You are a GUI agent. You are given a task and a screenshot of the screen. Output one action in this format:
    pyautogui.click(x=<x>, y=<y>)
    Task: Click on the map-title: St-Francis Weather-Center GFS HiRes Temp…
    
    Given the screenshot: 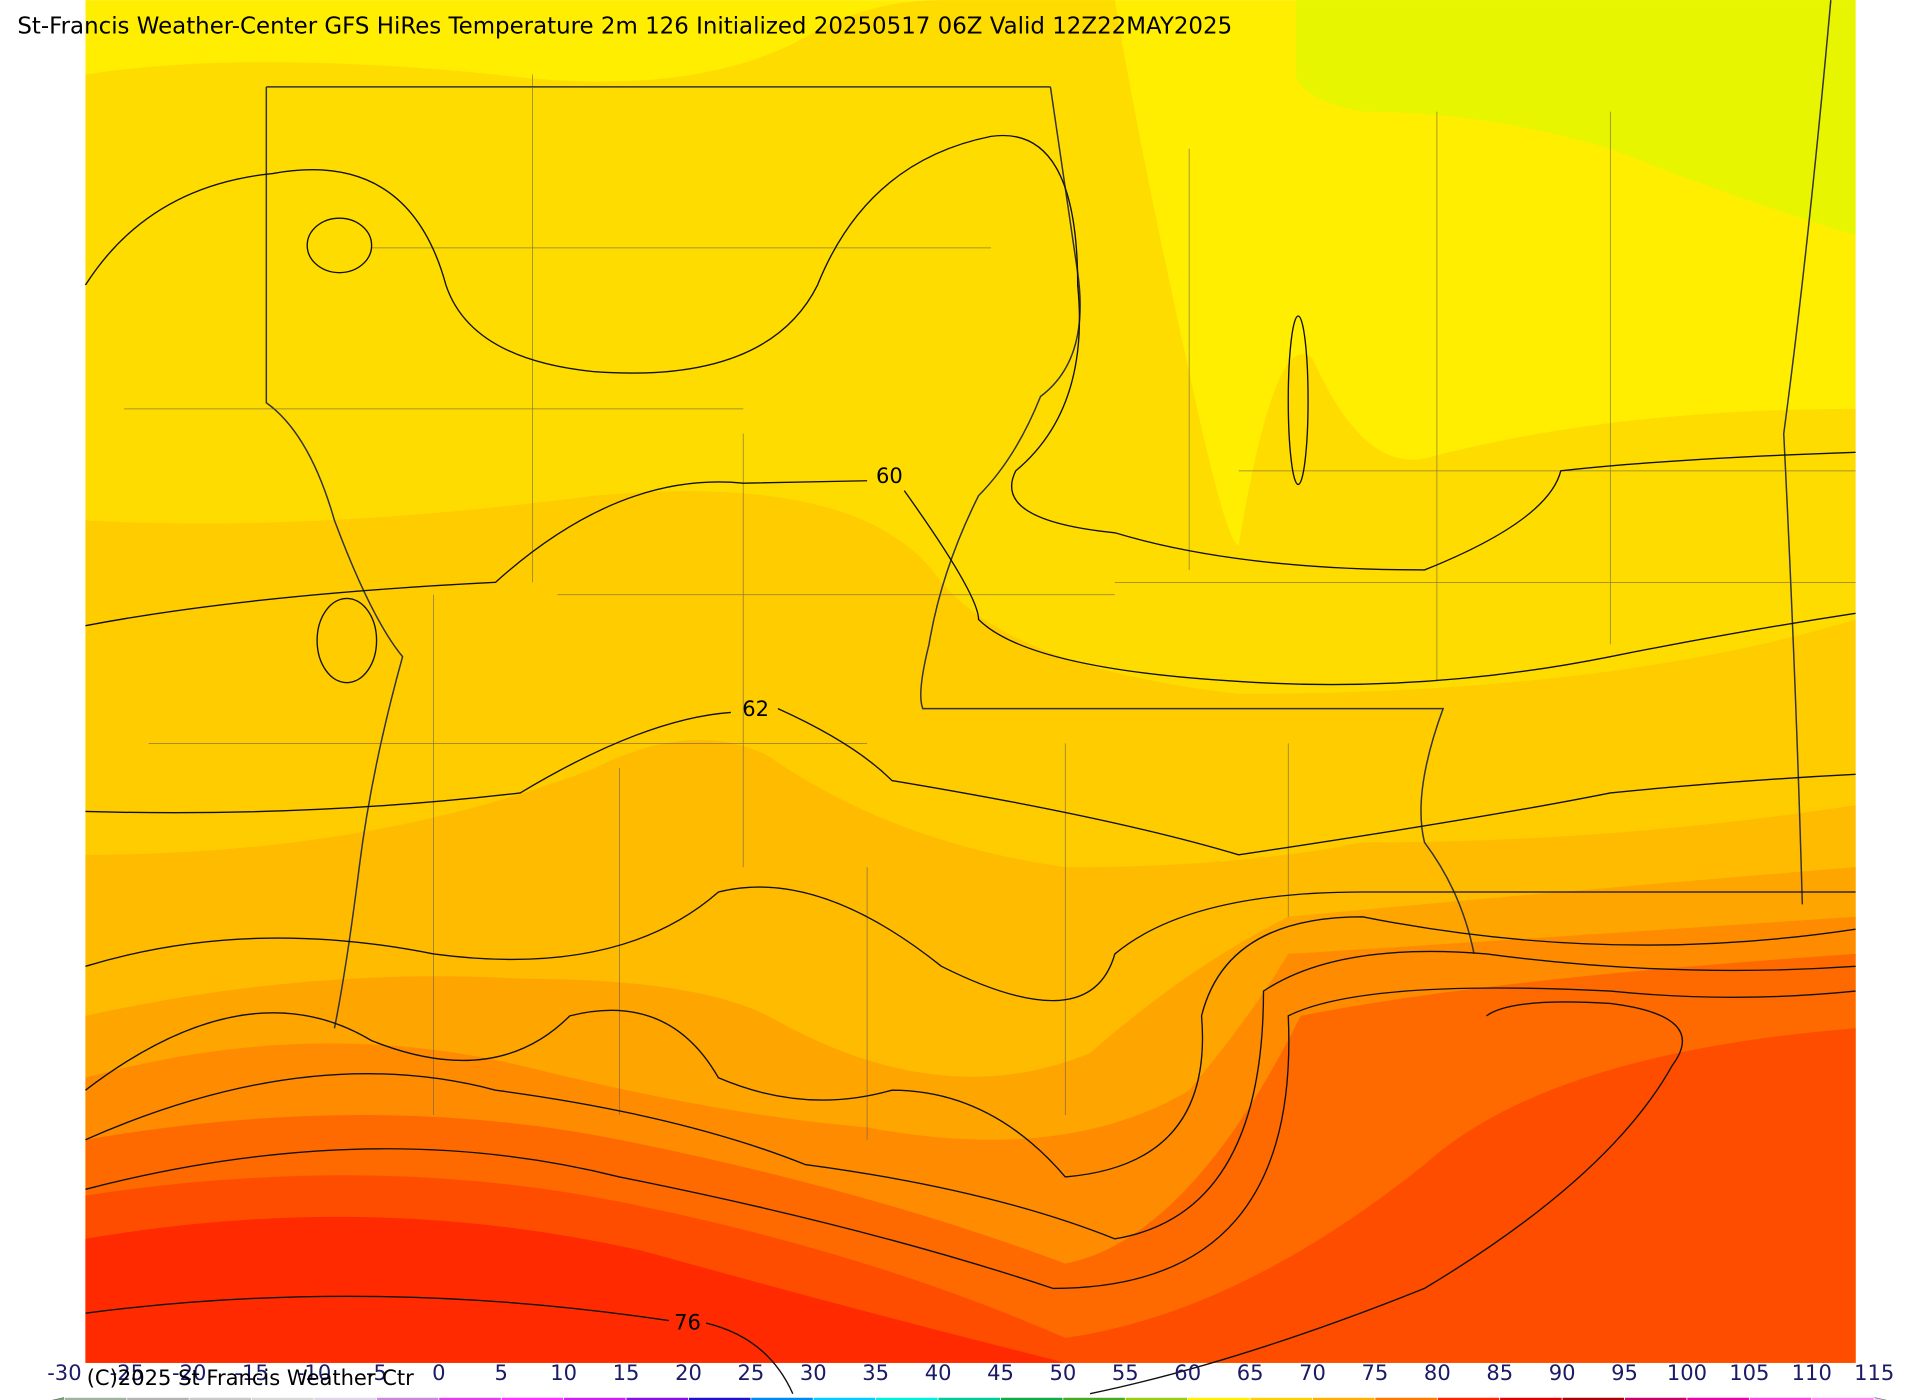 What is the action you would take?
    pyautogui.click(x=624, y=27)
    